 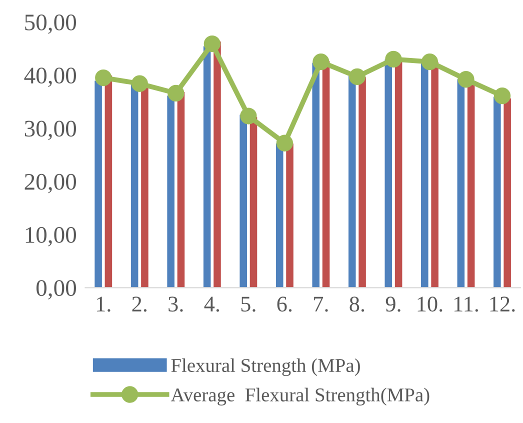 What do you see at coordinates (393, 304) in the screenshot?
I see `x-tick-label: 9.` at bounding box center [393, 304].